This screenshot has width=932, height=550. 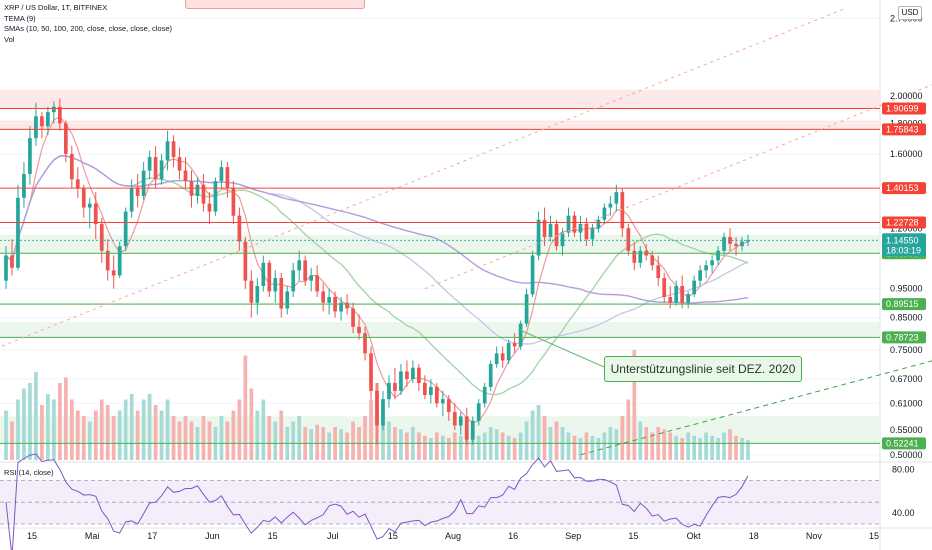 I want to click on price-level-tag-label: 1.75843, so click(x=902, y=129).